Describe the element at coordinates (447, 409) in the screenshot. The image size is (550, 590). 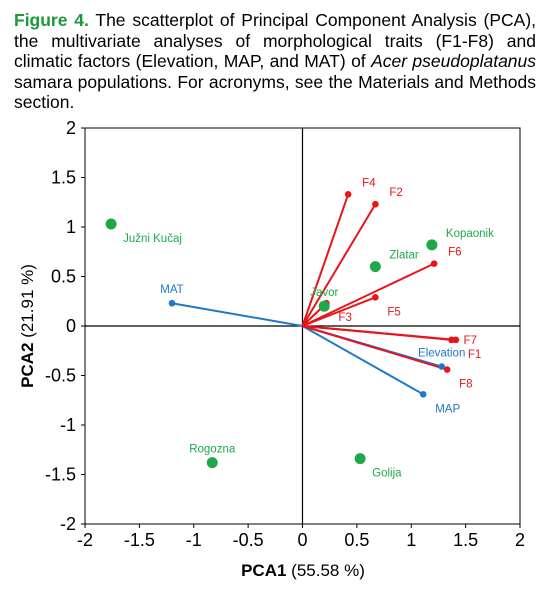
I see `climate-label-map: MAP` at that location.